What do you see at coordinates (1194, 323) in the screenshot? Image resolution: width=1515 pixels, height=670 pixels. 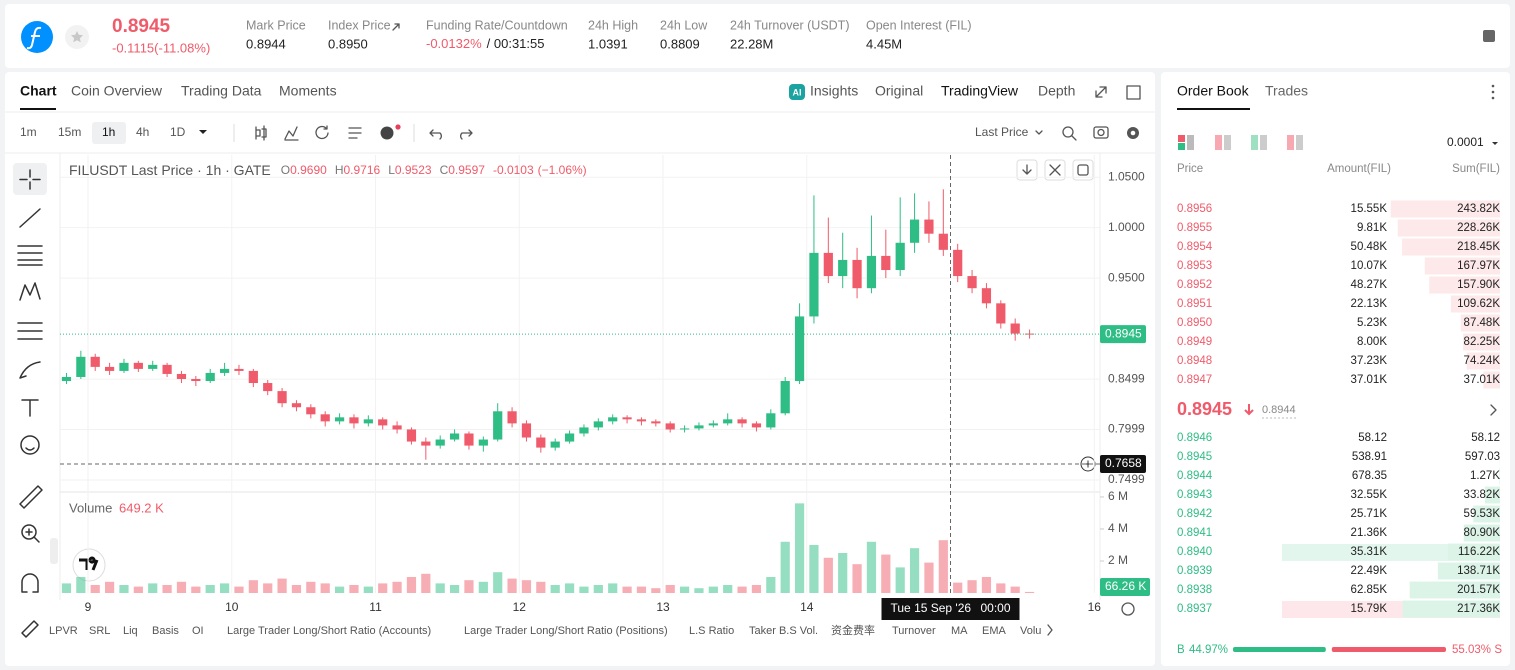 I see `book-price: 0.8950` at bounding box center [1194, 323].